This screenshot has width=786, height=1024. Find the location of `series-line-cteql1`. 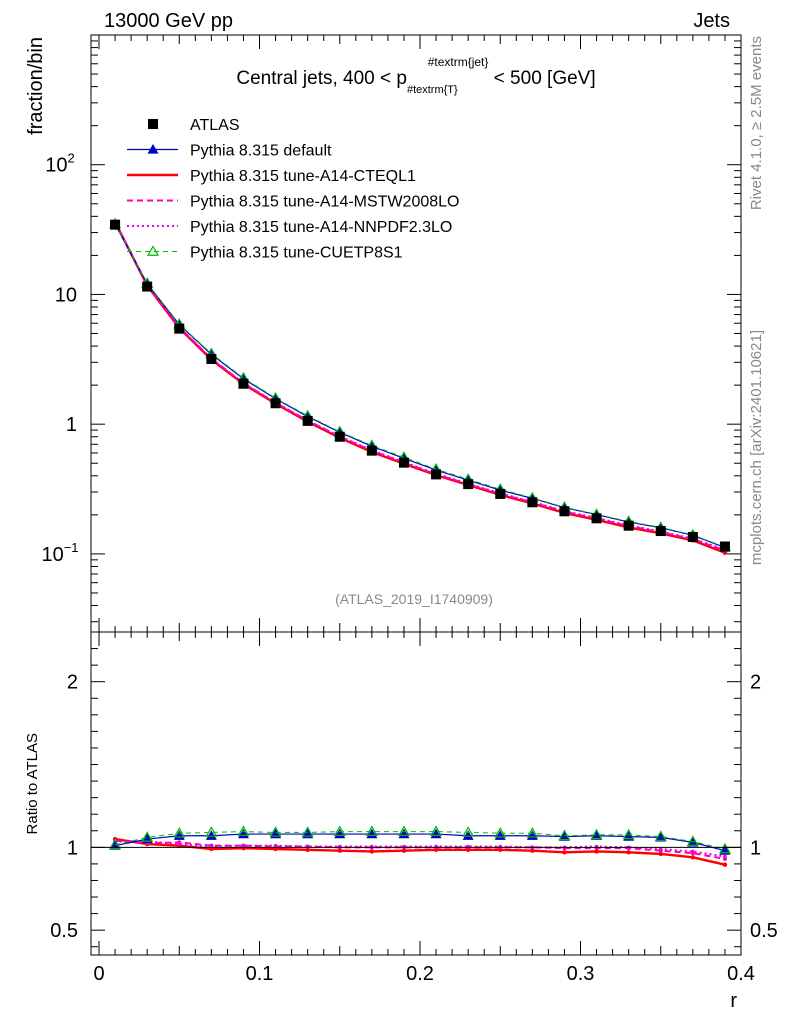

series-line-cteql1 is located at coordinates (420, 851).